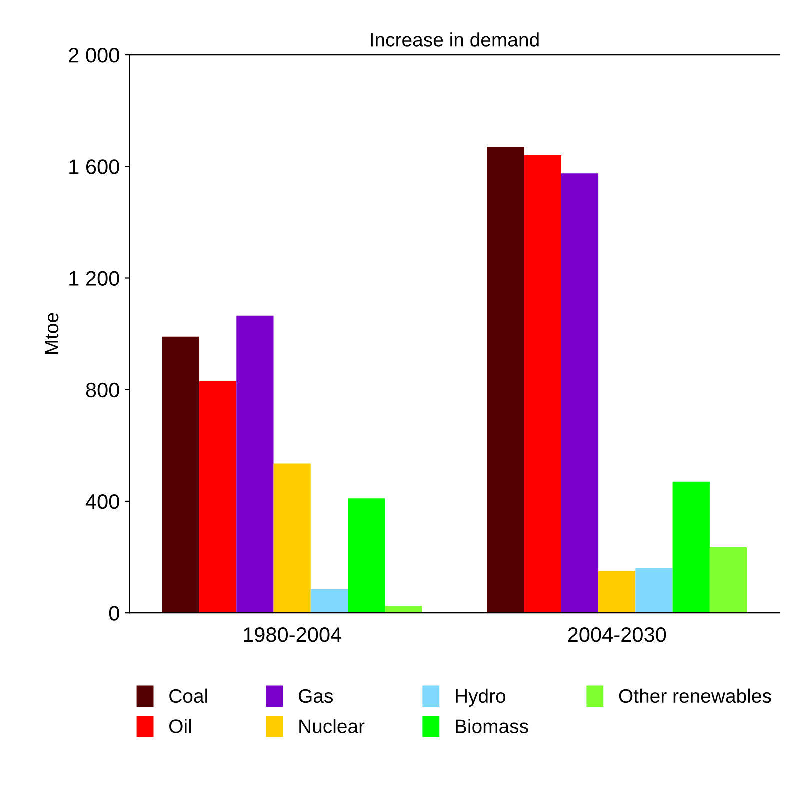 The image size is (812, 786). I want to click on y-tick-label: 0, so click(114, 613).